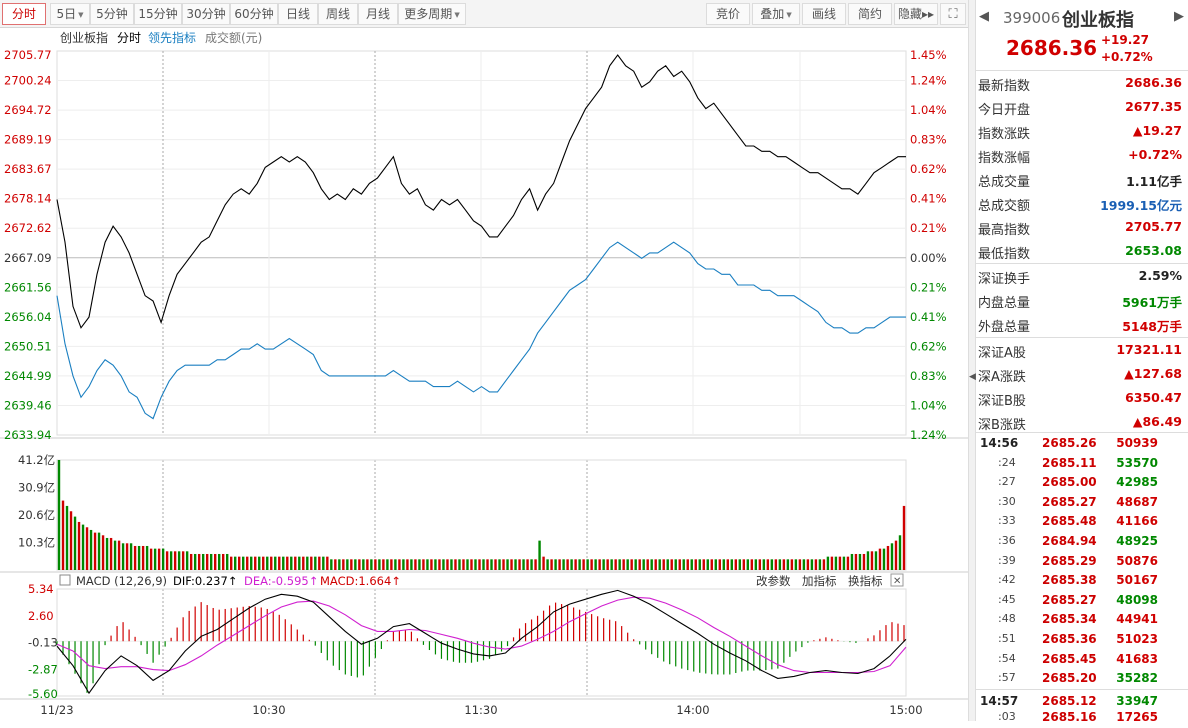 This screenshot has height=728, width=1188. Describe the element at coordinates (1082, 399) in the screenshot. I see `stat-sz-b: 深证B股 6350.47` at that location.